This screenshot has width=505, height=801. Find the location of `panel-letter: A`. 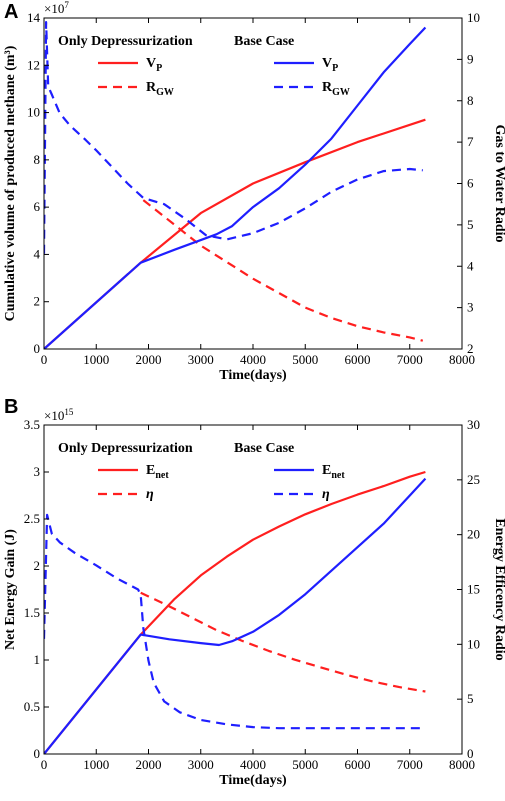

panel-letter: A is located at coordinates (11, 12).